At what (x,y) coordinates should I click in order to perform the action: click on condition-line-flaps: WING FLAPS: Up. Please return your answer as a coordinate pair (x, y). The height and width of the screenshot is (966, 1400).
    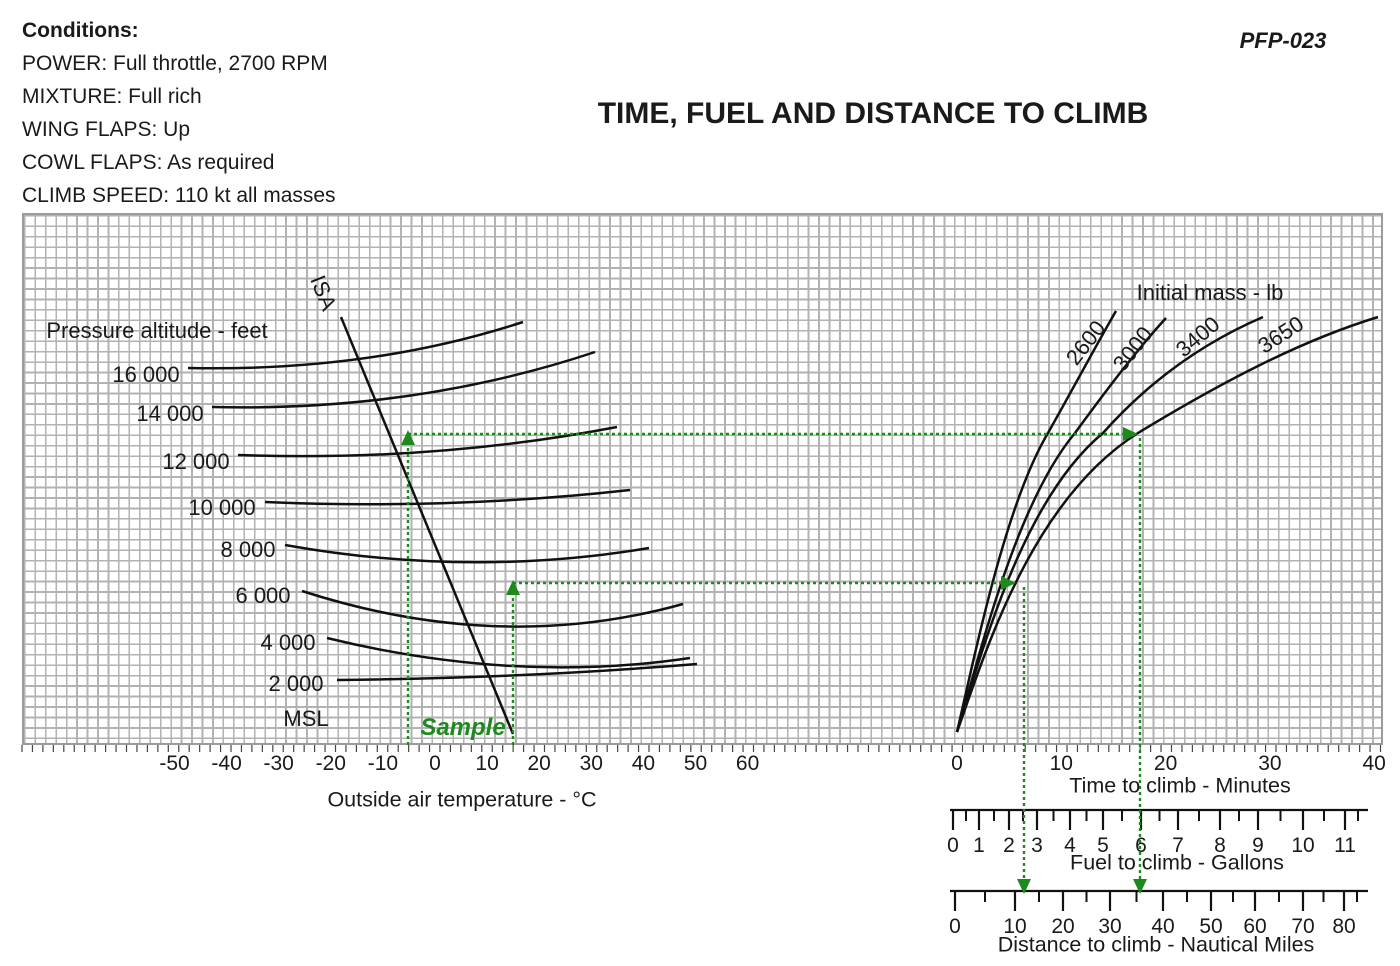
    Looking at the image, I should click on (106, 129).